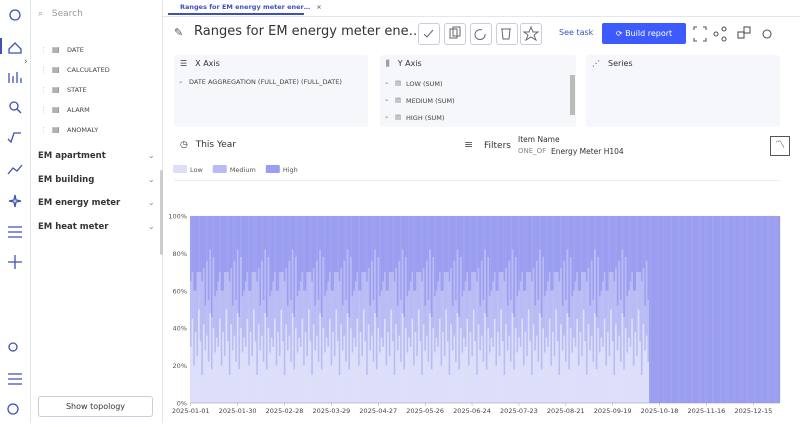  What do you see at coordinates (387, 116) in the screenshot?
I see `axis-item-chevron: ⌄` at bounding box center [387, 116].